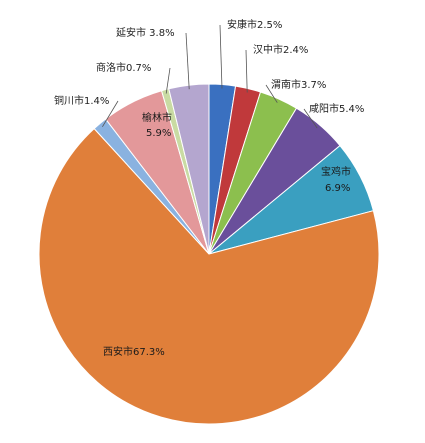 The image size is (425, 443). Describe the element at coordinates (145, 32) in the screenshot. I see `slice-label-9: 延安市 3.8%` at that location.